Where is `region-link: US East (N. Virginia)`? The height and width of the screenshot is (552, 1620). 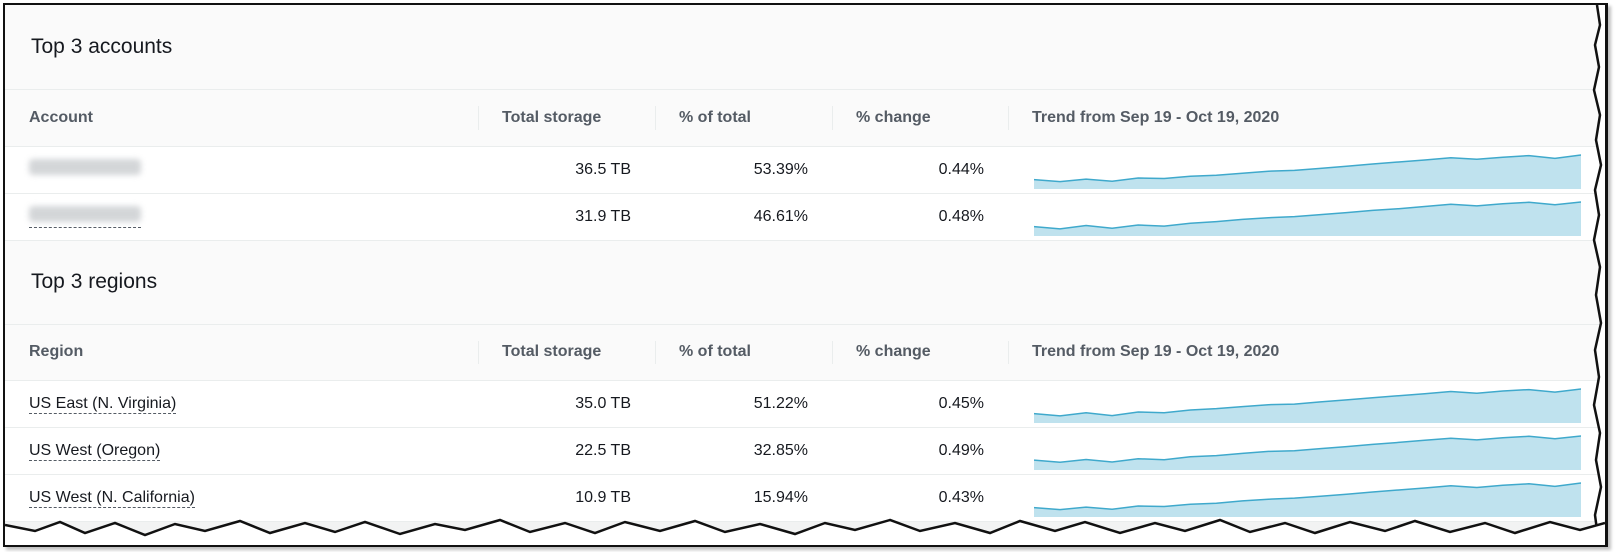
region-link: US East (N. Virginia) is located at coordinates (103, 404).